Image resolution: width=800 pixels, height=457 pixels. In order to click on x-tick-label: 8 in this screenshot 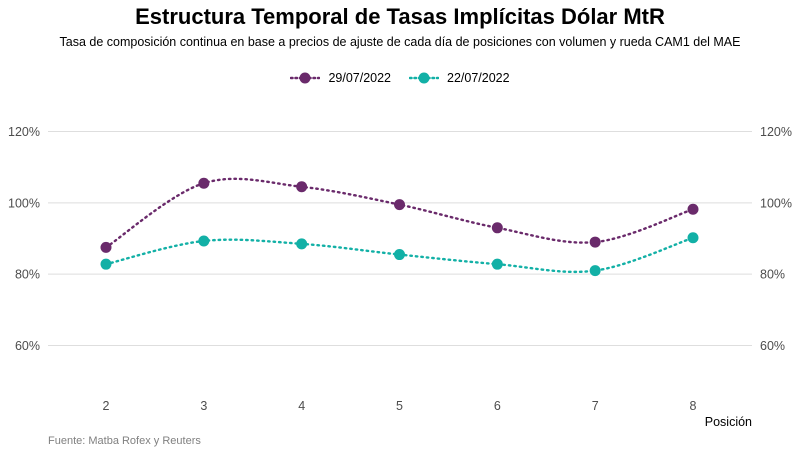, I will do `click(693, 406)`.